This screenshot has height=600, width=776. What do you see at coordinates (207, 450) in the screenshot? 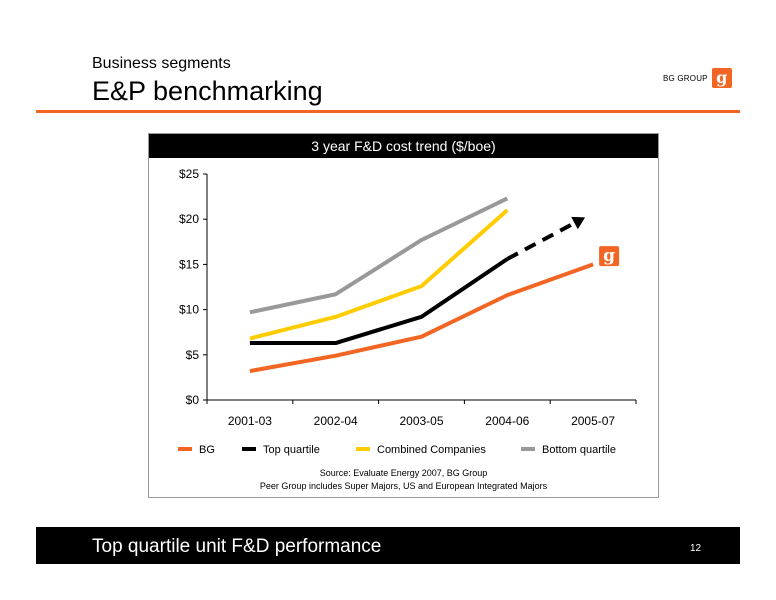
I see `legend-label: BG` at bounding box center [207, 450].